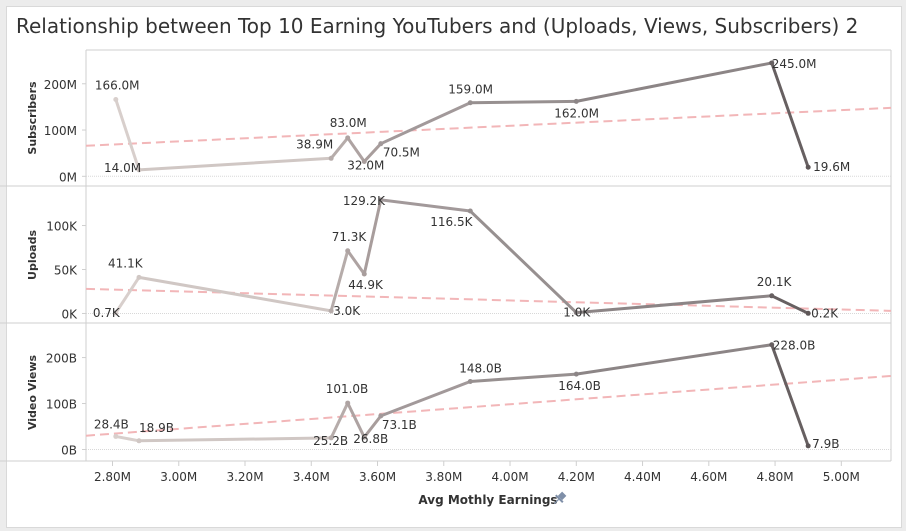  What do you see at coordinates (61, 405) in the screenshot?
I see `y-tick-label: 100B` at bounding box center [61, 405].